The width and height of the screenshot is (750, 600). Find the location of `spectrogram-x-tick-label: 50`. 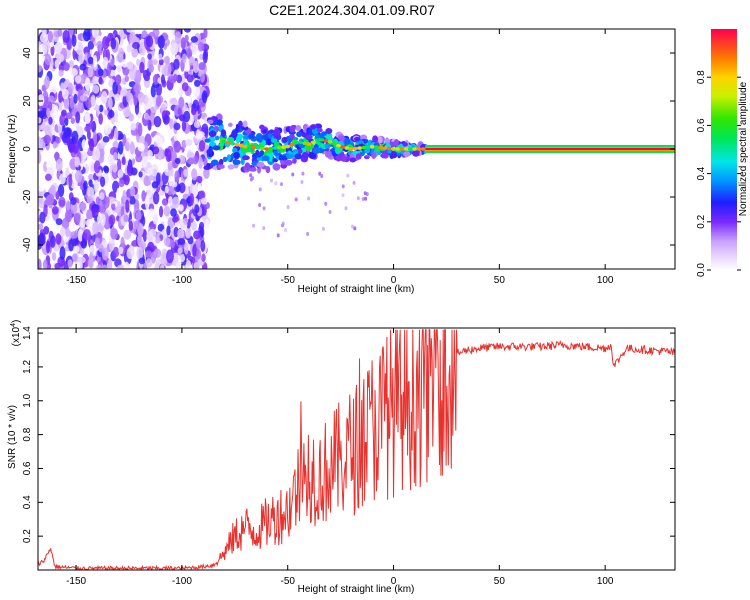

spectrogram-x-tick-label: 50 is located at coordinates (500, 280).